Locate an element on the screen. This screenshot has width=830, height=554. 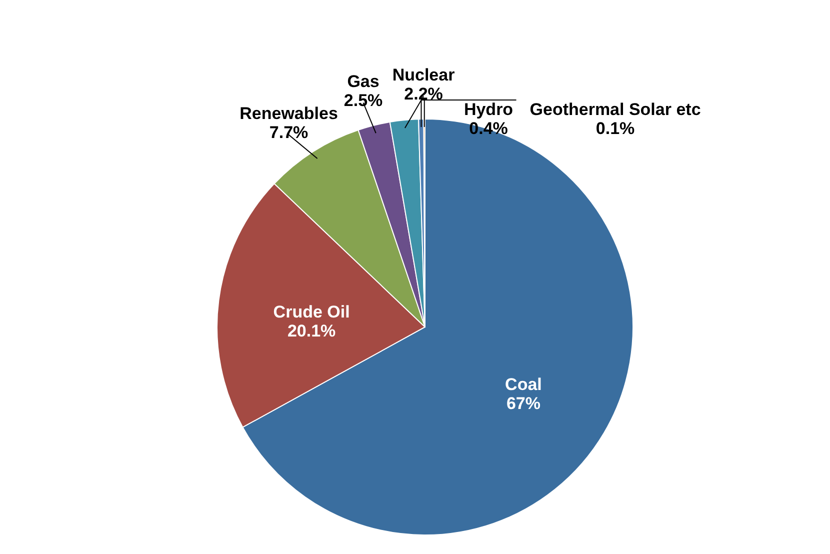
slice-label: Geothermal Solar etc is located at coordinates (615, 109).